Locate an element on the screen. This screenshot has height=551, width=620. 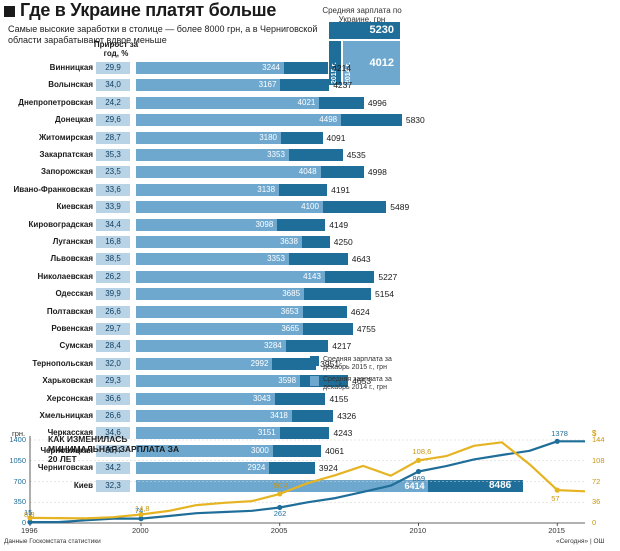
region-name: Николаевская is located at coordinates (65, 276).